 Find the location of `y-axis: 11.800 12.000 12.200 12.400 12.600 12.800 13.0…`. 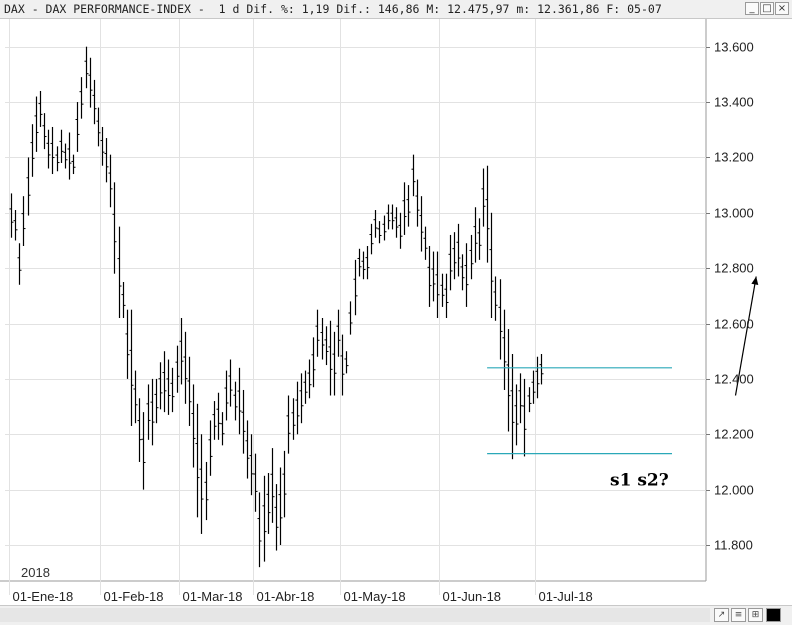

y-axis: 11.800 12.000 12.200 12.400 12.600 12.800 13.0… is located at coordinates (730, 296).